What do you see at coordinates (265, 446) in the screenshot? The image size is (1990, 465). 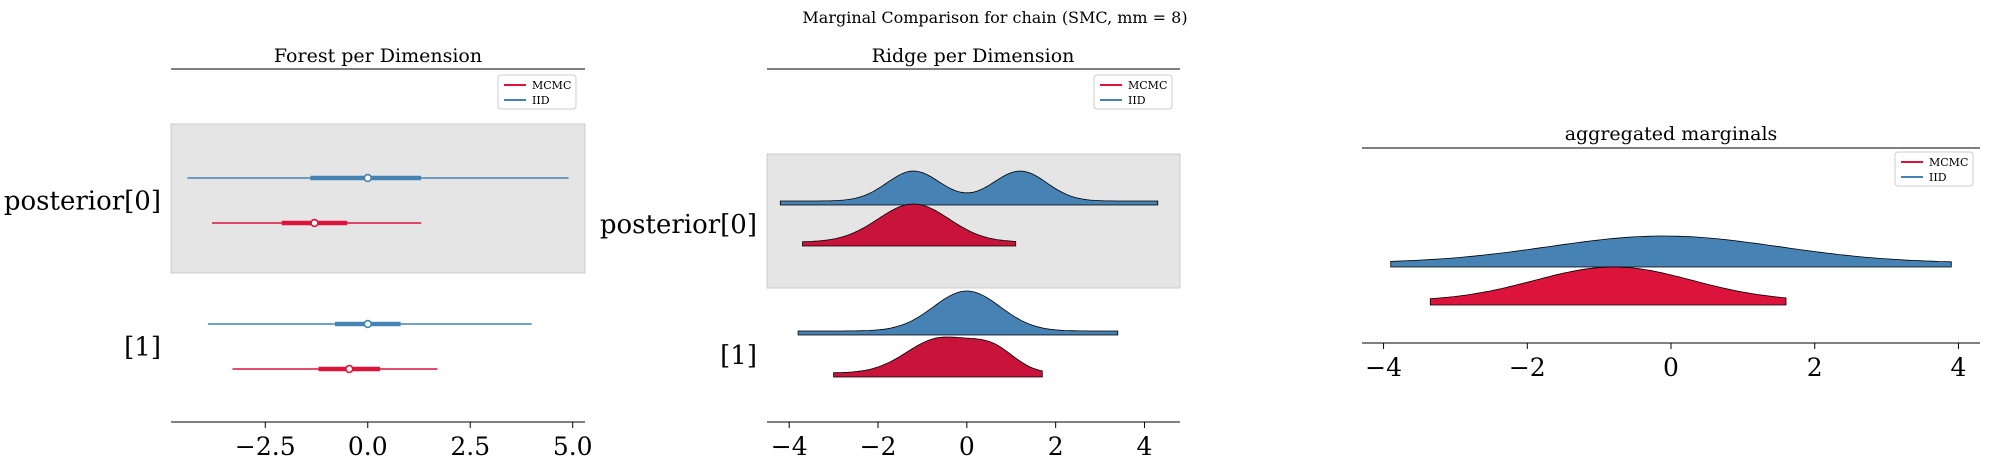 I see `x-tick-label: −2.5` at bounding box center [265, 446].